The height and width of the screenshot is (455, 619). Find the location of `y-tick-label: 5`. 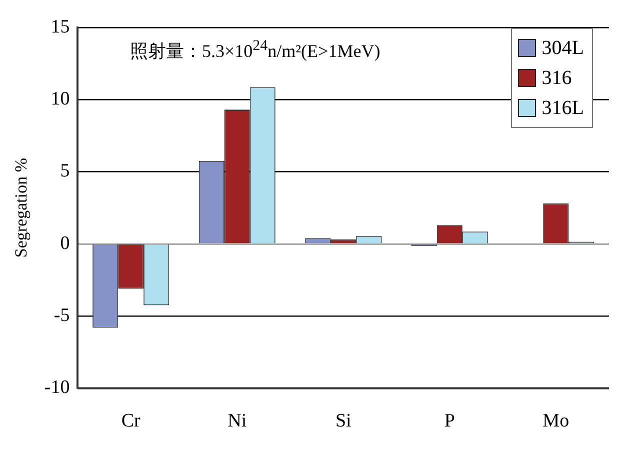

y-tick-label: 5 is located at coordinates (65, 171).